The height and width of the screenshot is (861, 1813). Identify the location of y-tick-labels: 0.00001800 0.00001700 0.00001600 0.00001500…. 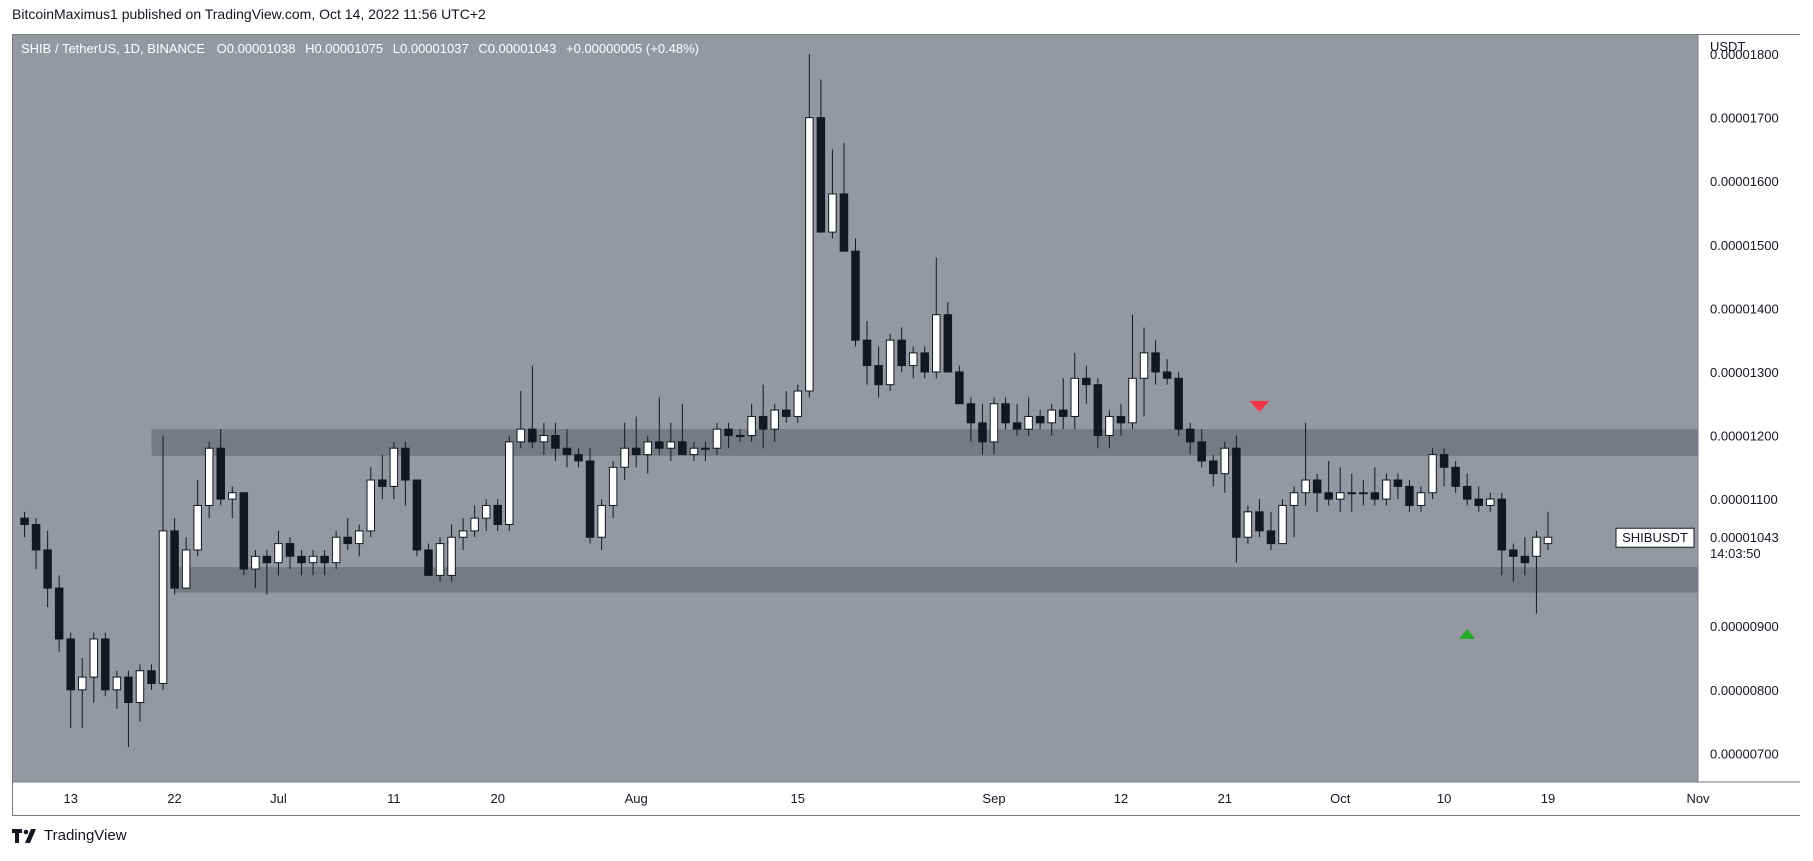
(1744, 404).